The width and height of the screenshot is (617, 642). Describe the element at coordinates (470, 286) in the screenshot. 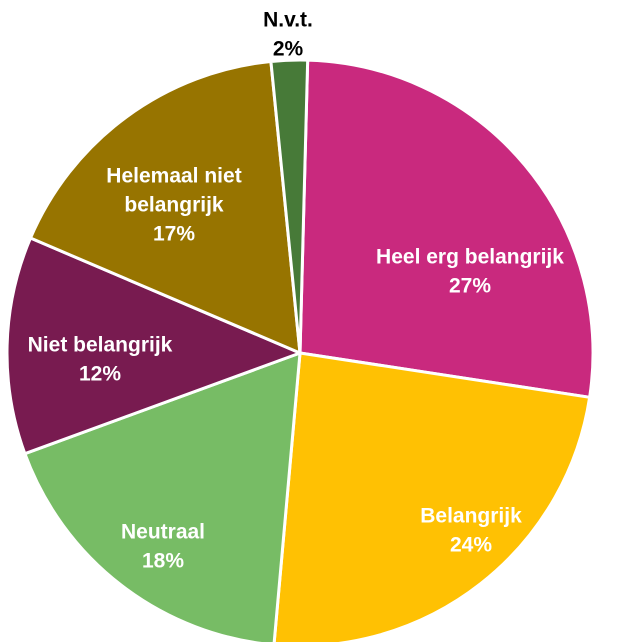

I see `slice-label-heel-erg-belangrijk-line2: 27%` at that location.